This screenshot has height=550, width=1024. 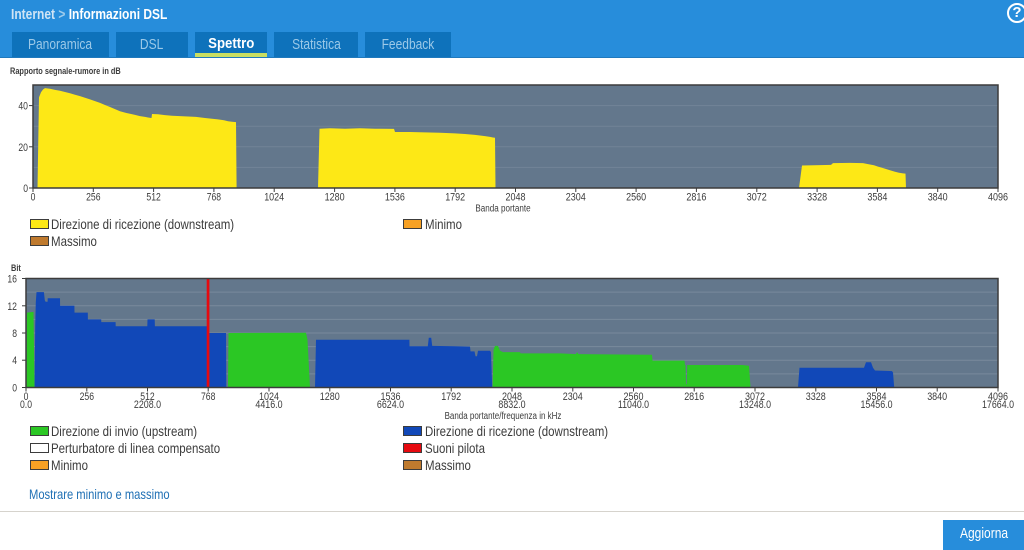 What do you see at coordinates (390, 405) in the screenshot?
I see `svg-text: 6624.0` at bounding box center [390, 405].